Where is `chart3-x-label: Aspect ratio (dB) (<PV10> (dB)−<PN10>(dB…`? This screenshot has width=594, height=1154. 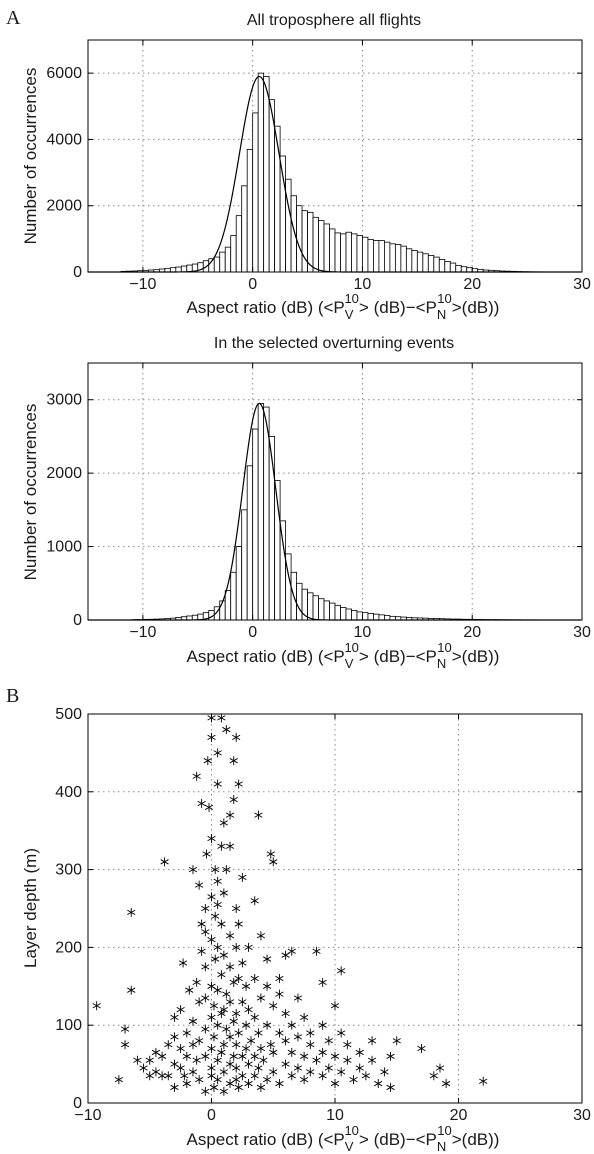 chart3-x-label: Aspect ratio (dB) (<PV10> (dB)−<PN10>(dB… is located at coordinates (343, 1138).